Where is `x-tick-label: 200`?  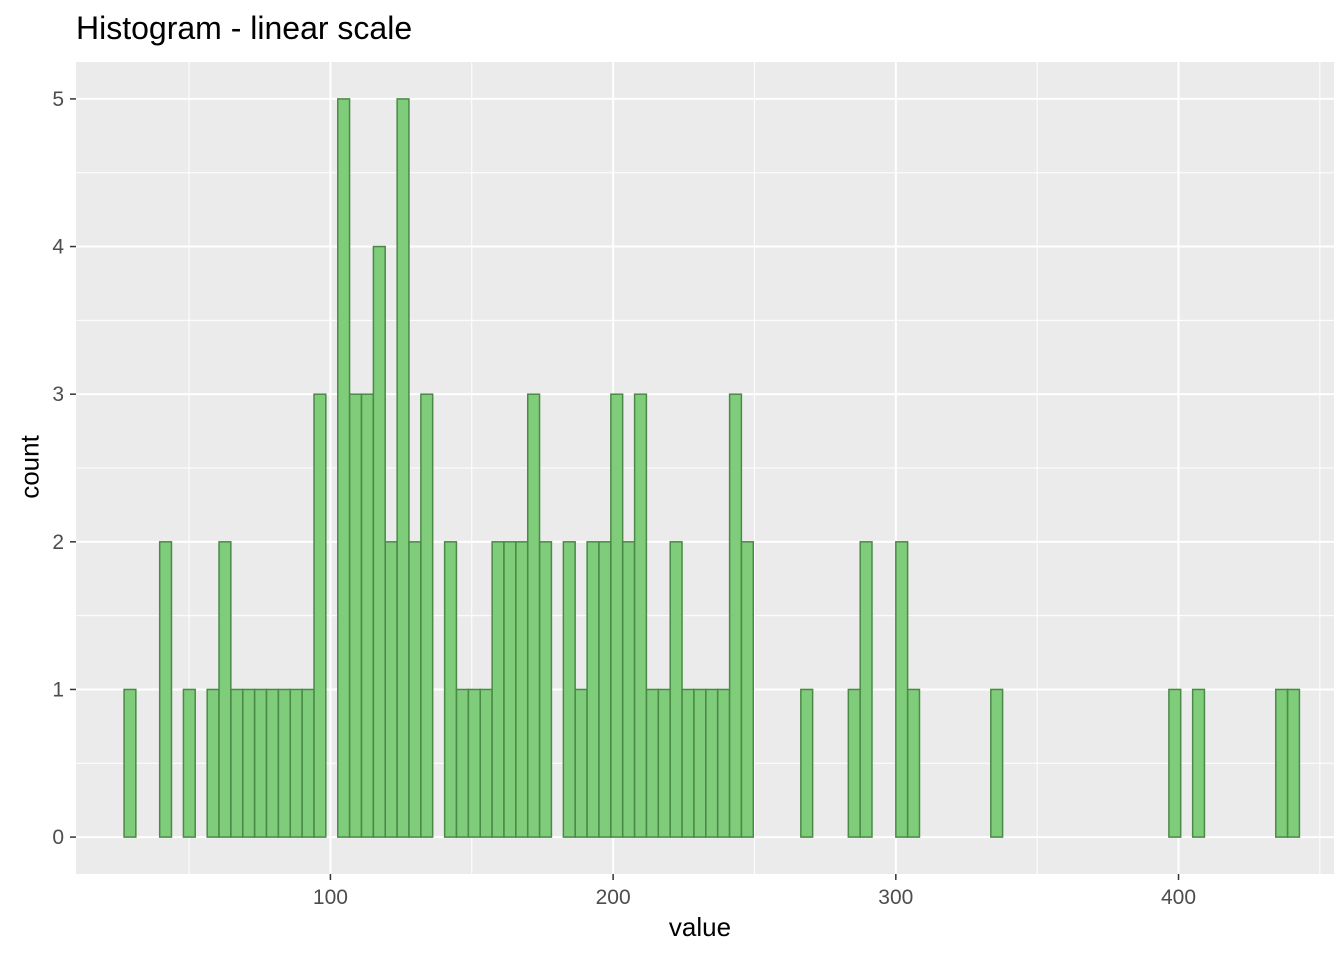
x-tick-label: 200 is located at coordinates (613, 897).